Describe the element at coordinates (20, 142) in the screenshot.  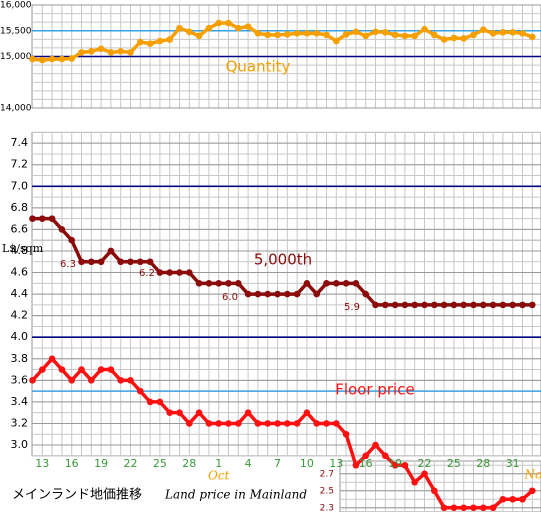
I see `y2-tick-label: 7.4` at that location.